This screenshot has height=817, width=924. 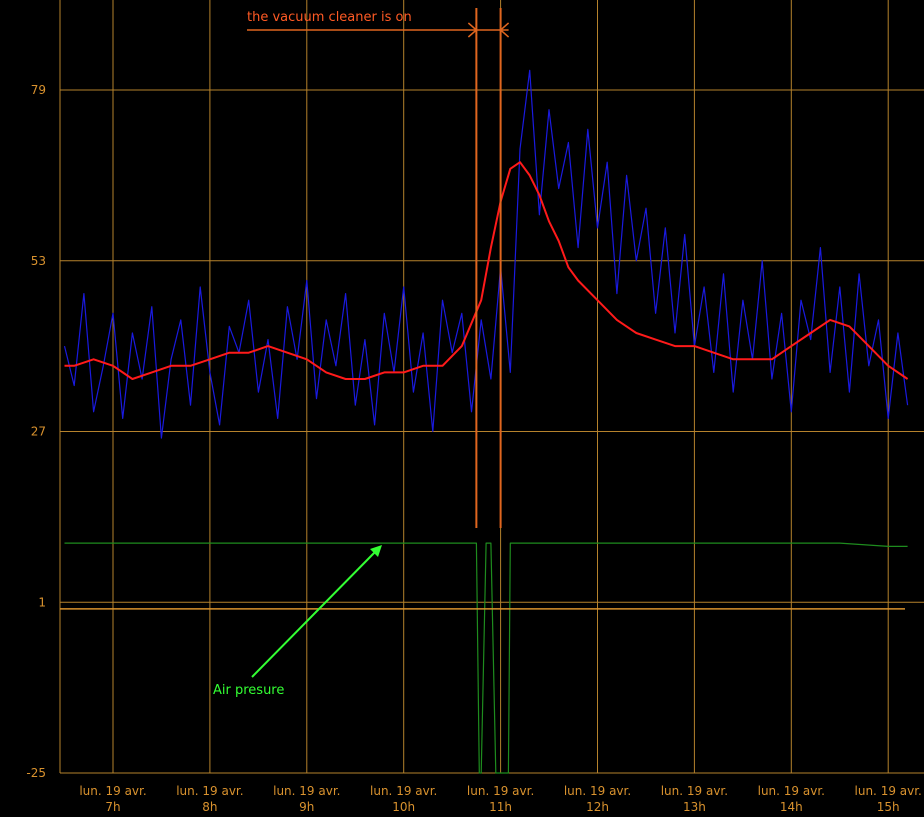 What do you see at coordinates (248, 690) in the screenshot?
I see `air-pressure-label: Air presure` at bounding box center [248, 690].